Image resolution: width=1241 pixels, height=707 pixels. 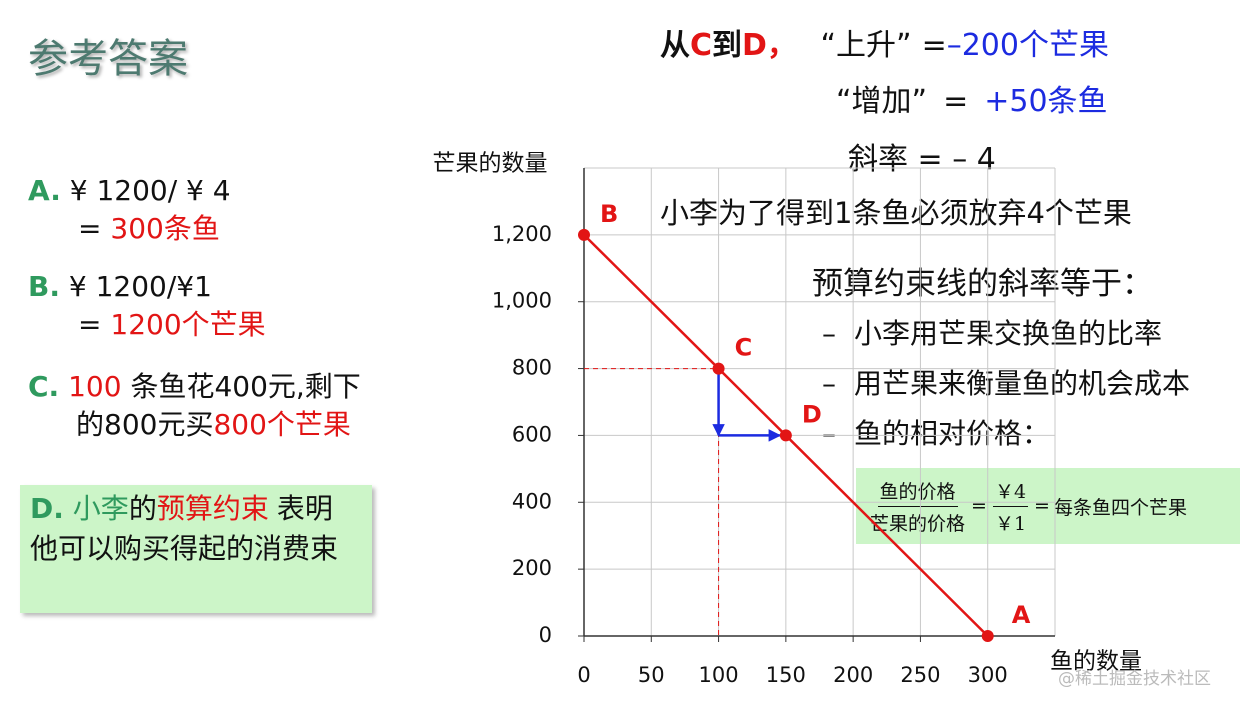 I want to click on y-tick-label: 600, so click(x=532, y=434).